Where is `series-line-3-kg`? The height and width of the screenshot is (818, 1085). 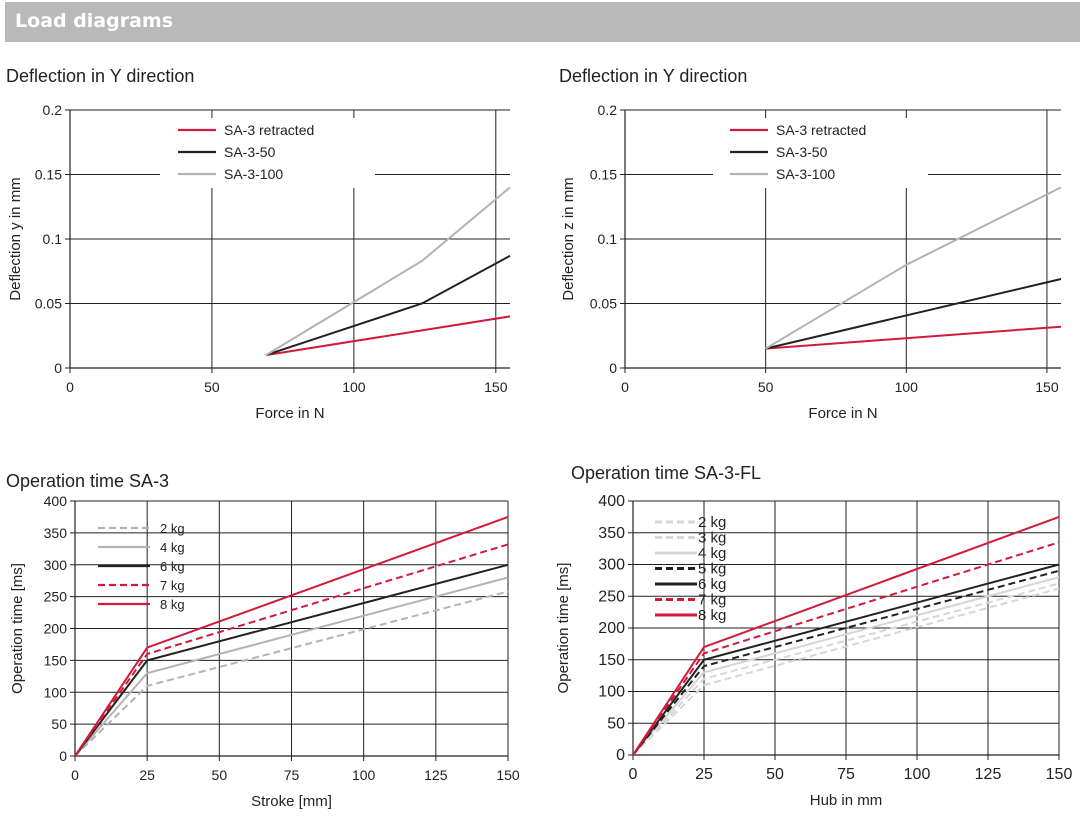 series-line-3-kg is located at coordinates (846, 669).